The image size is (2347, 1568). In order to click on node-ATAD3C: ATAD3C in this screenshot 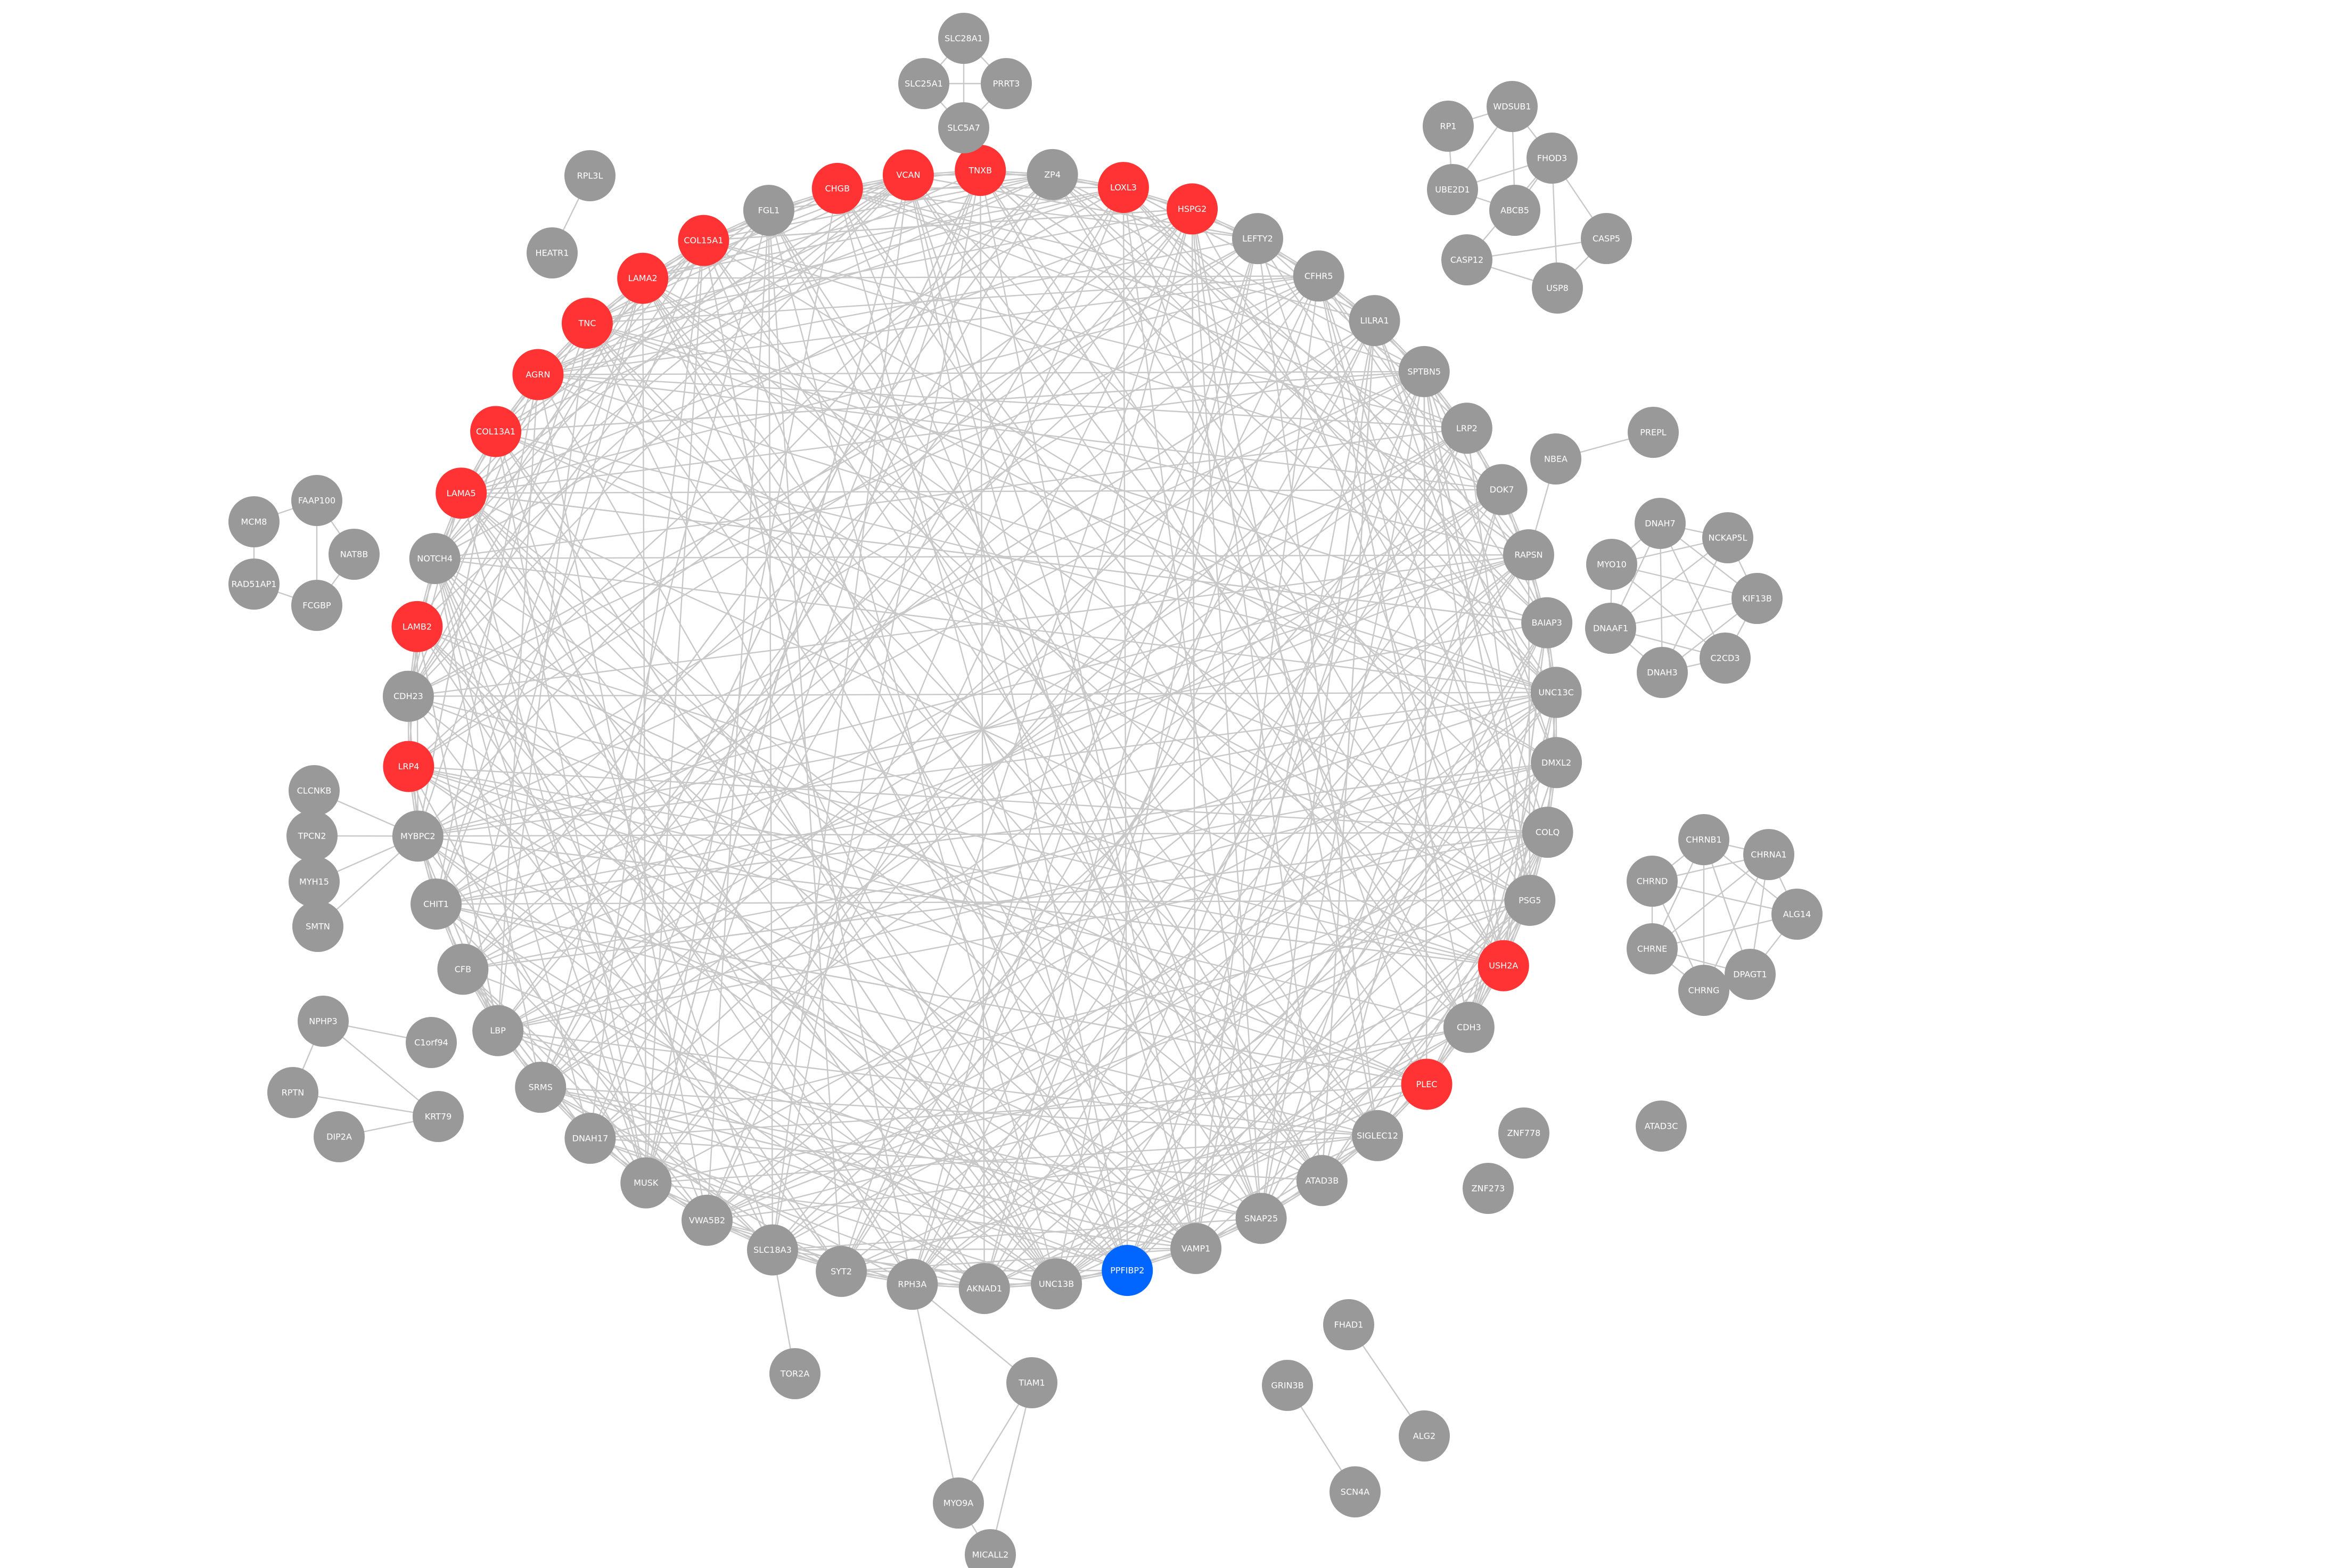, I will do `click(1661, 1126)`.